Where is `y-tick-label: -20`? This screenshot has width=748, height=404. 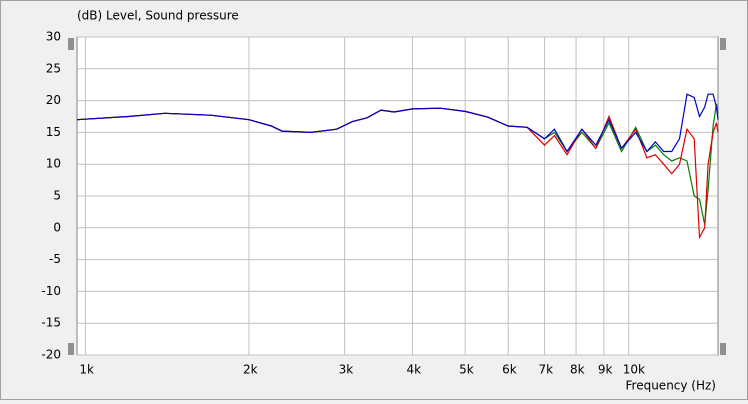
y-tick-label: -20 is located at coordinates (51, 355).